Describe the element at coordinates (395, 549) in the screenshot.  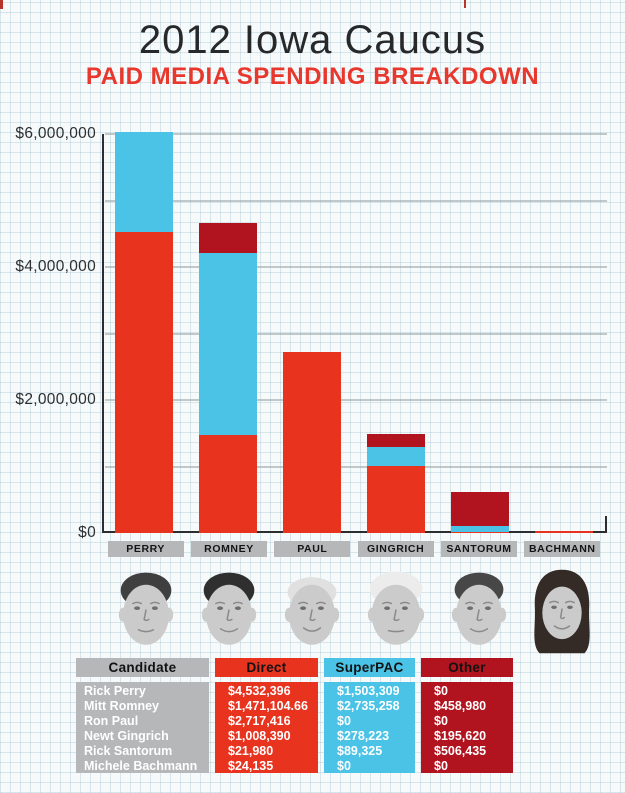
I see `category-label-gingrich: GINGRICH` at that location.